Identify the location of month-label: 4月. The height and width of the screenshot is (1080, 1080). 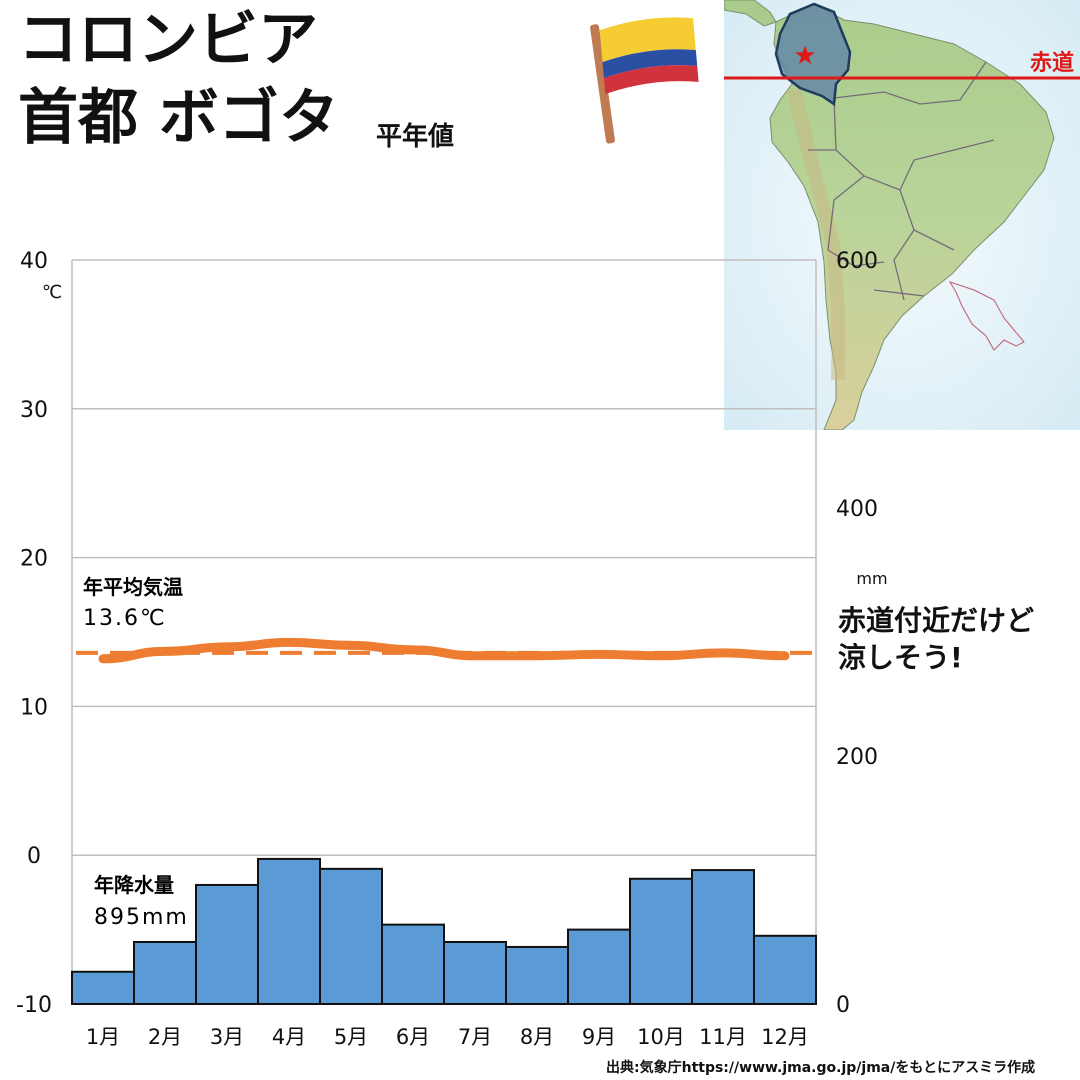
(289, 1037).